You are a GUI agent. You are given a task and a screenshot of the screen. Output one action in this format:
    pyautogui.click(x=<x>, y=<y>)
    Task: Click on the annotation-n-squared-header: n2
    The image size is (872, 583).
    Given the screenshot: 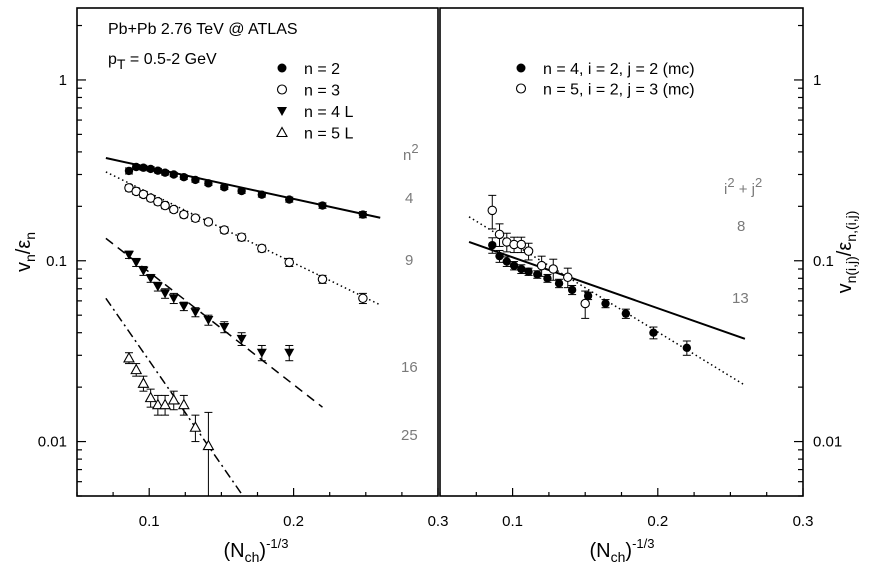 What is the action you would take?
    pyautogui.click(x=411, y=152)
    